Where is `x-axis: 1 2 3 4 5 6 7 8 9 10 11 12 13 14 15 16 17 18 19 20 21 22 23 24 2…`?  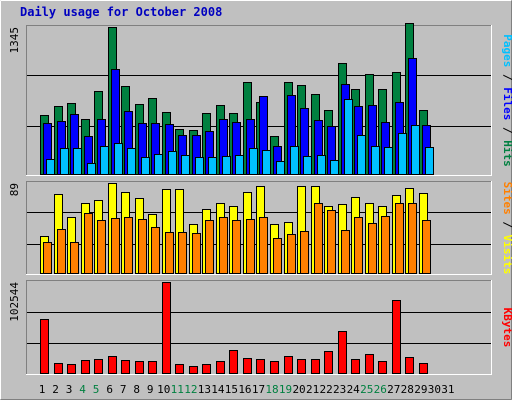 x-axis: 1 2 3 4 5 6 7 8 9 10 11 12 13 14 15 16 17 18 19 20 21 22 23 24 2… is located at coordinates (247, 389).